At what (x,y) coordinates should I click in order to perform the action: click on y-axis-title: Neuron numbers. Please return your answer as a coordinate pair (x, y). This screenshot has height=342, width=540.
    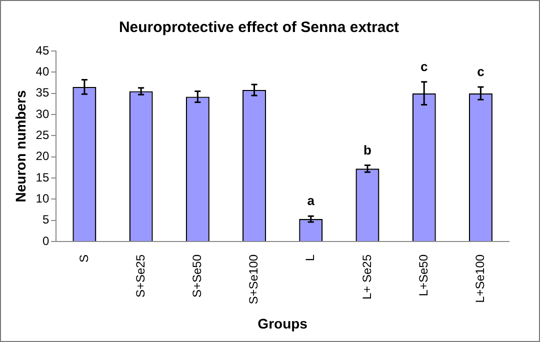
    Looking at the image, I should click on (20, 146).